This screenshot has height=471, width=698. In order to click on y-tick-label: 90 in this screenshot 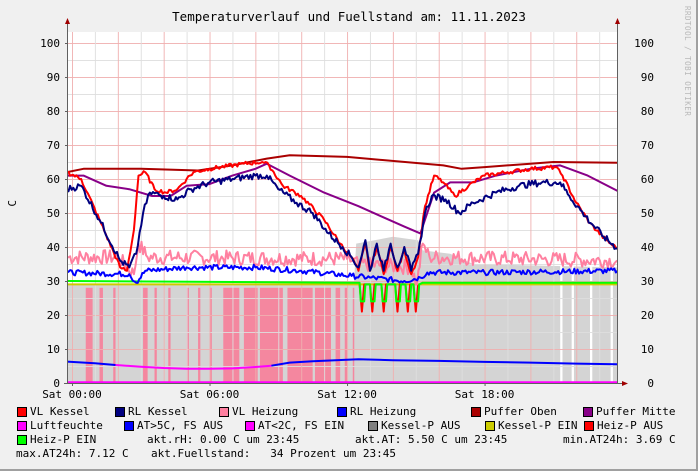, I will do `click(53, 77)`.